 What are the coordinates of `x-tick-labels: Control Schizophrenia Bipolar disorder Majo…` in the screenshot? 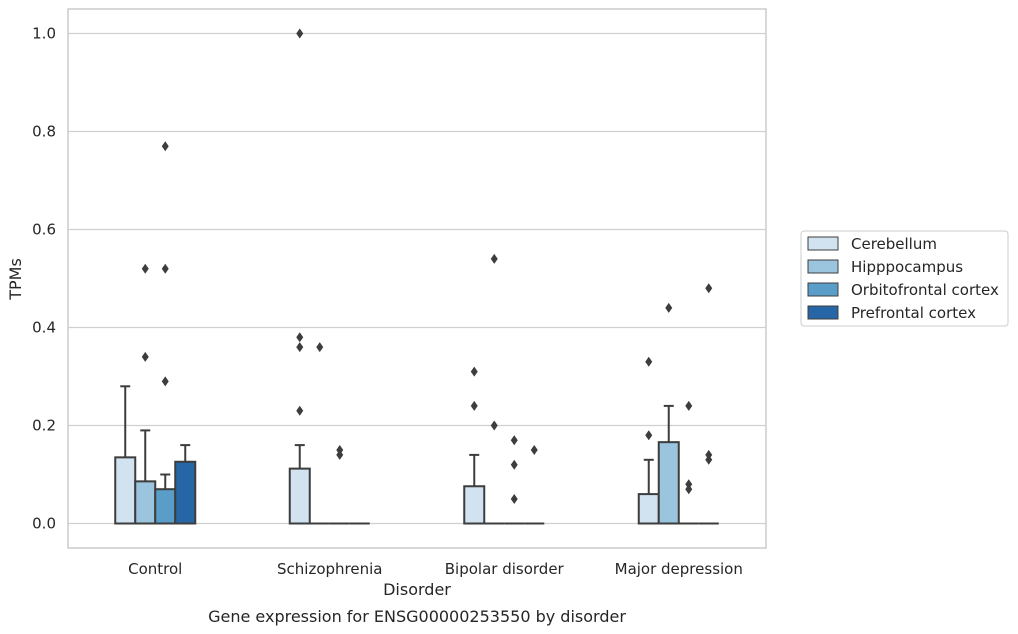 It's located at (435, 569).